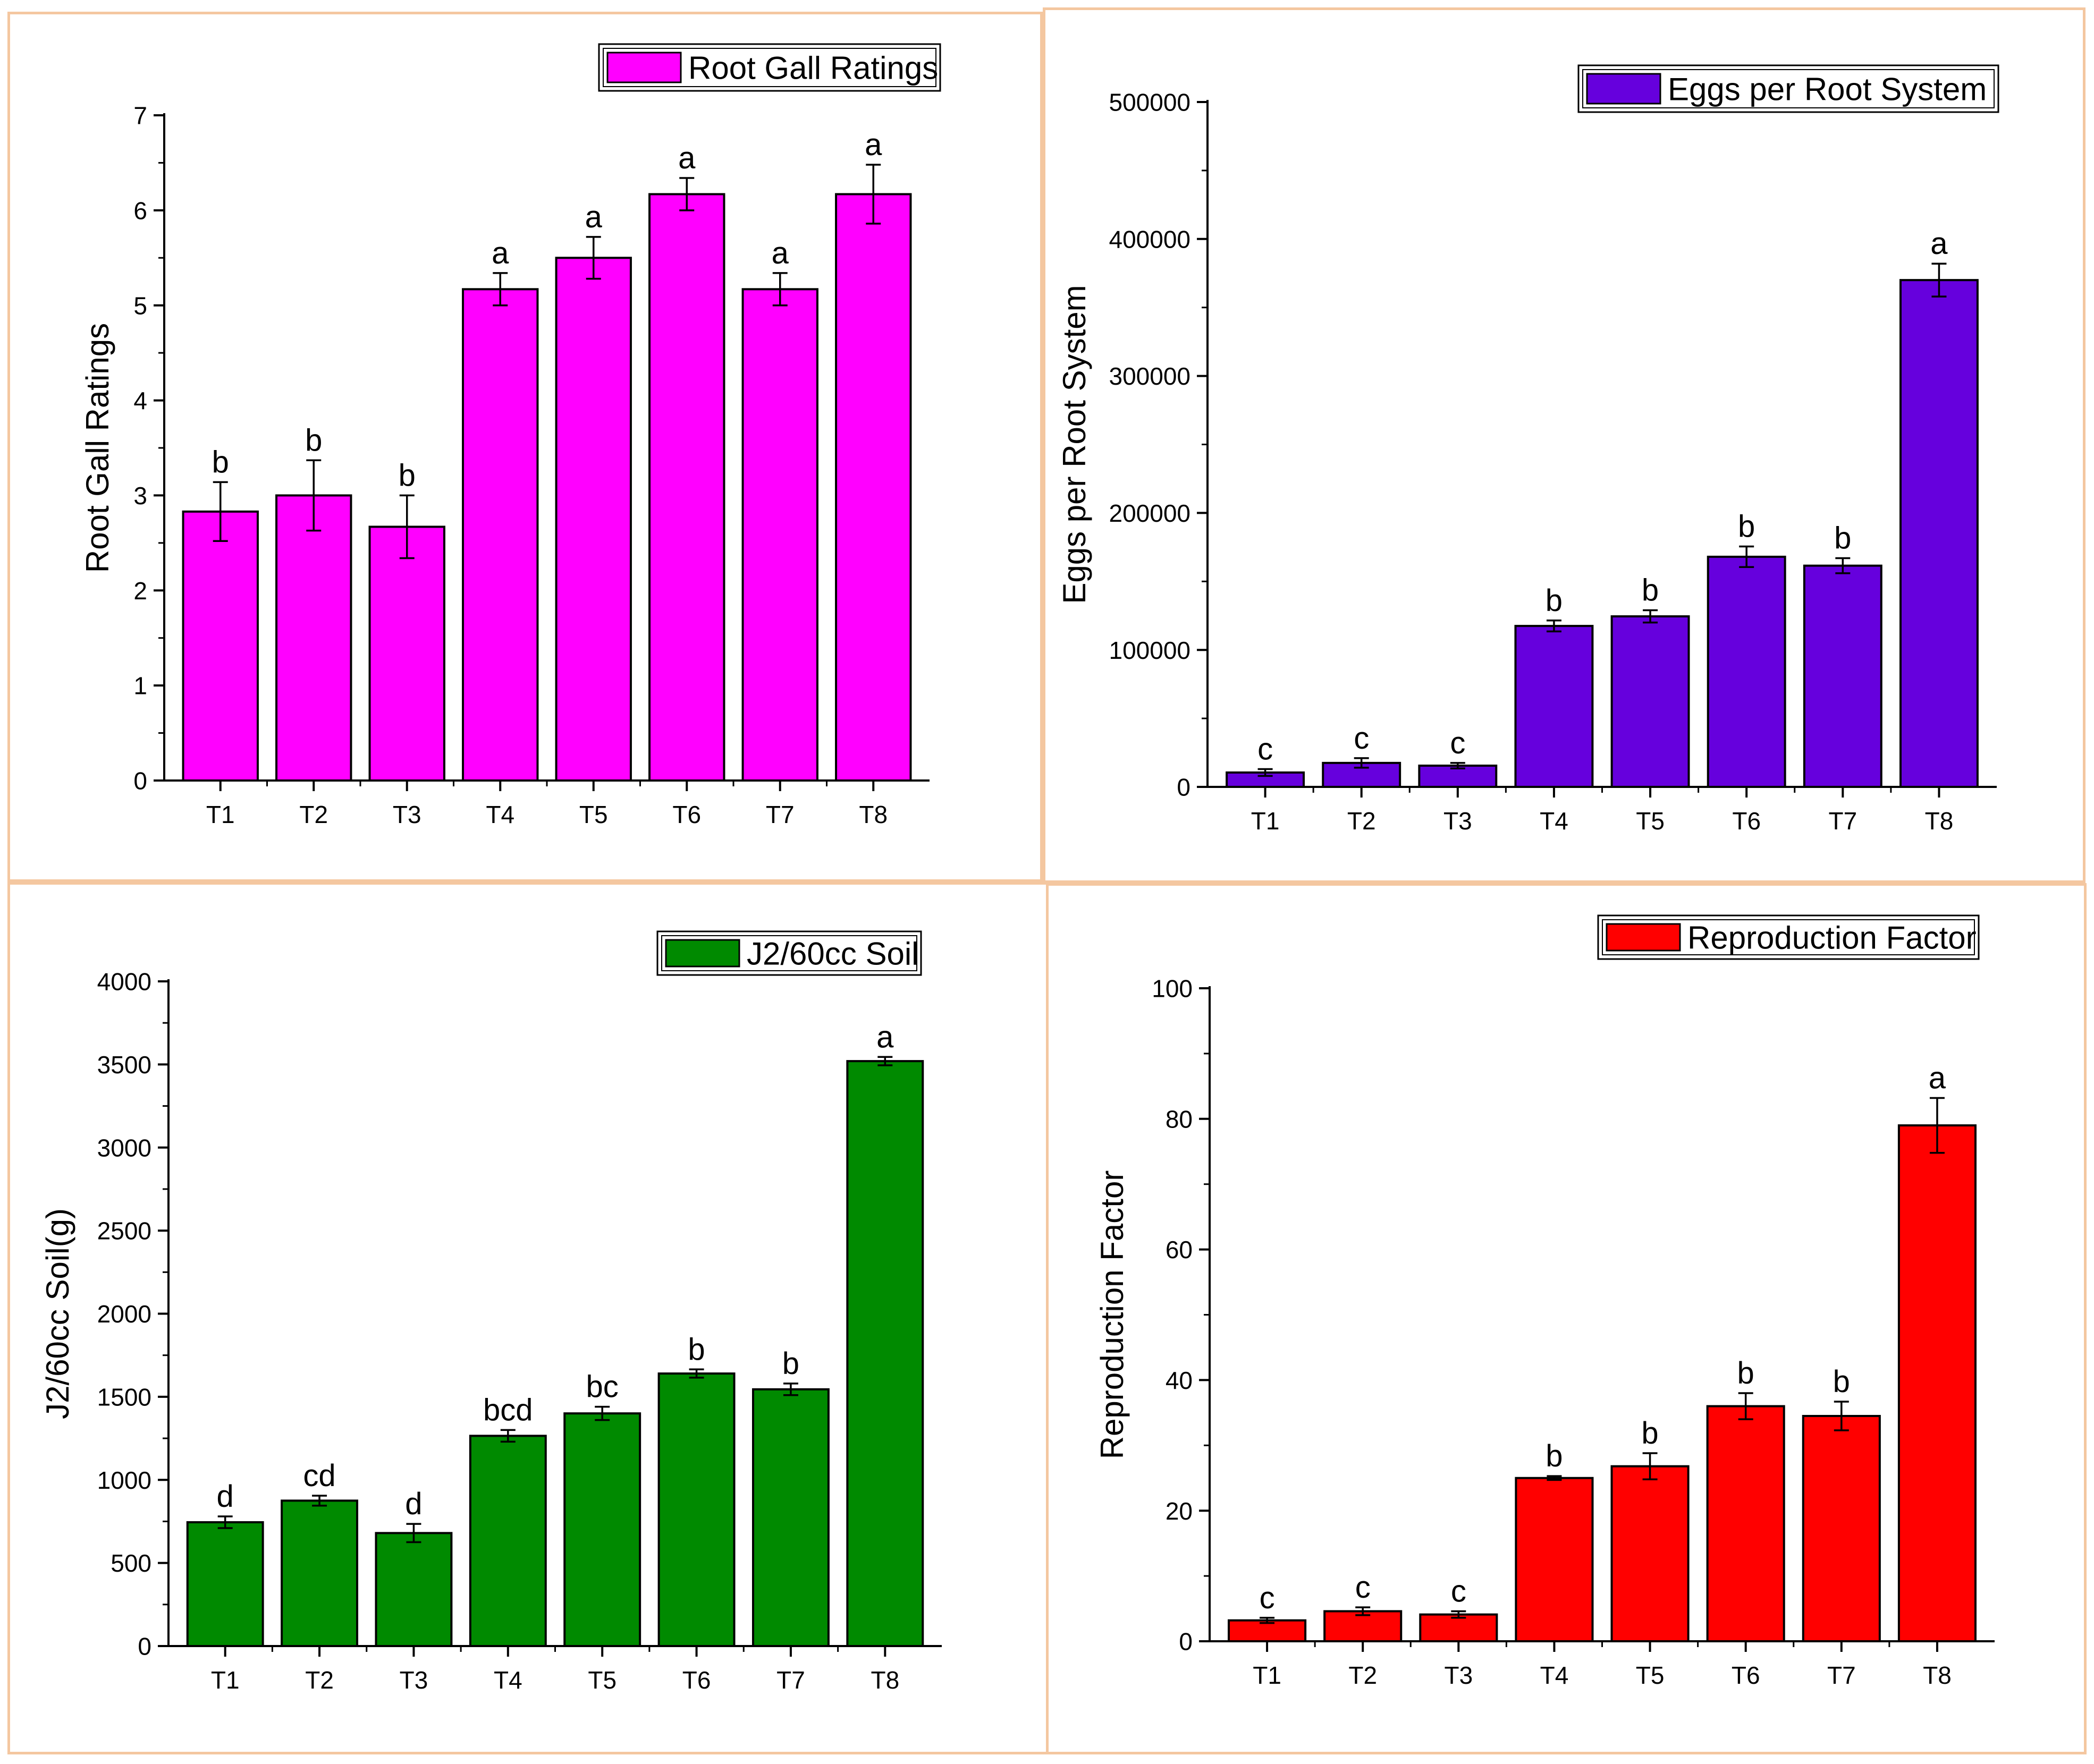 This screenshot has height=1764, width=2094. I want to click on y-tick-label: 1500, so click(124, 1397).